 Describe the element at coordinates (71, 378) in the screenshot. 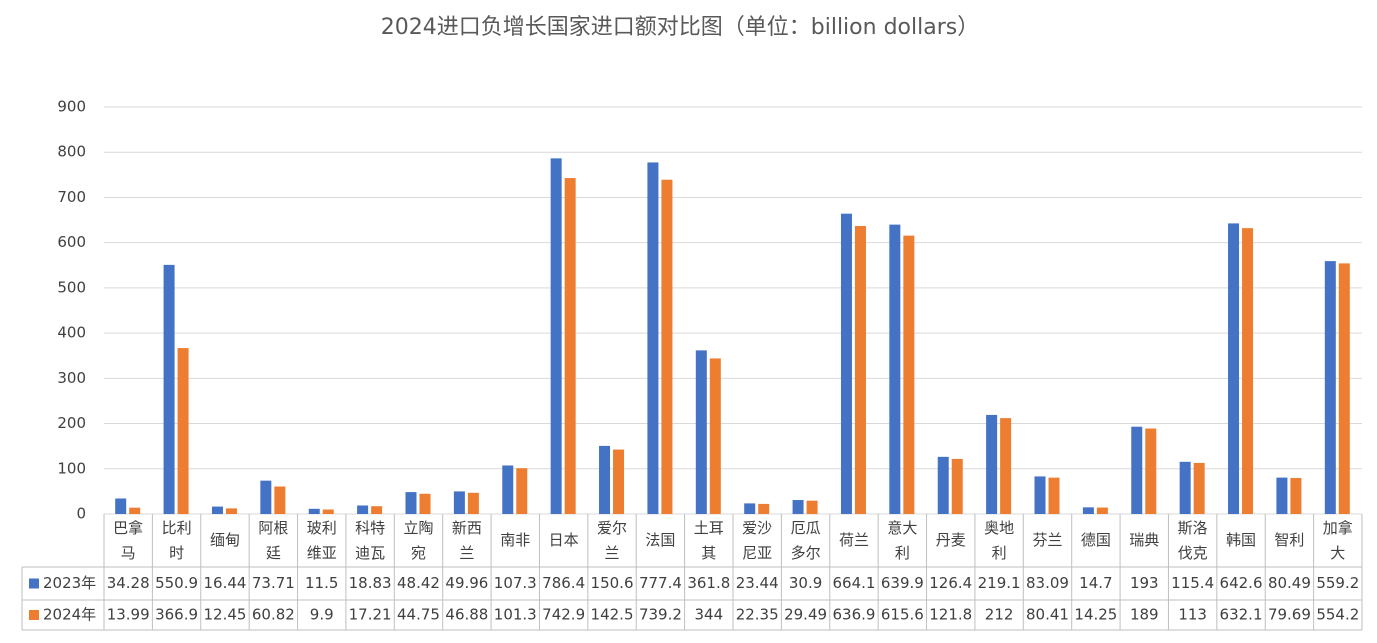

I see `y-tick-label: 300` at that location.